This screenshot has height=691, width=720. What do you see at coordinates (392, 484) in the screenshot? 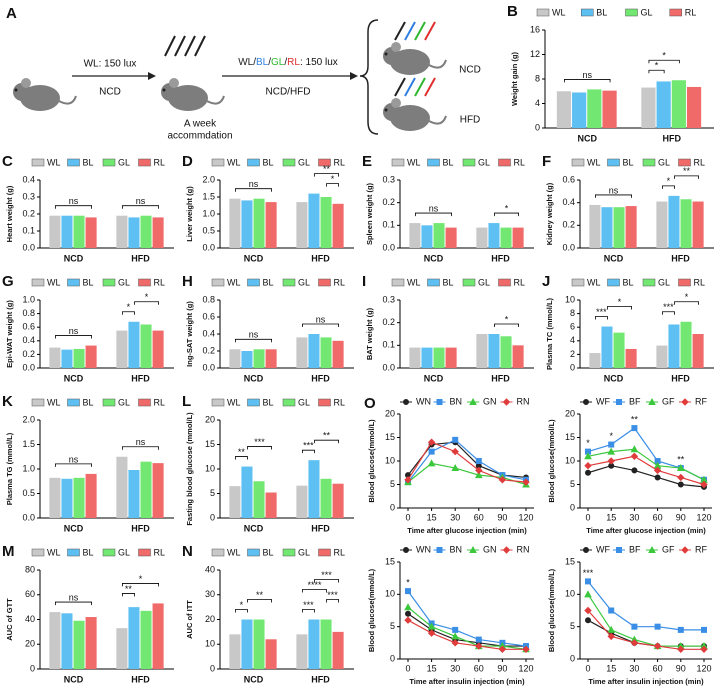
I see `y-tick-label: 5` at bounding box center [392, 484].